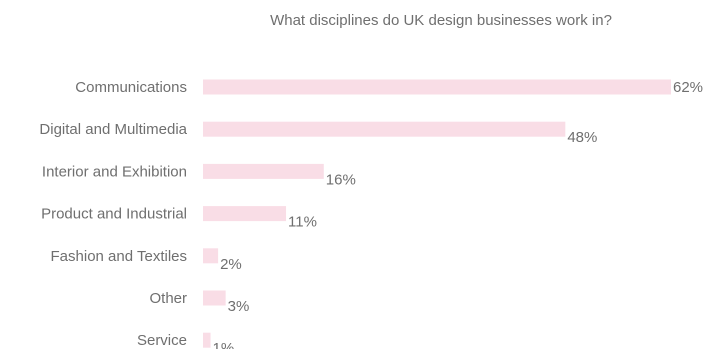 This screenshot has height=349, width=713. What do you see at coordinates (688, 87) in the screenshot?
I see `value-label: 62%` at bounding box center [688, 87].